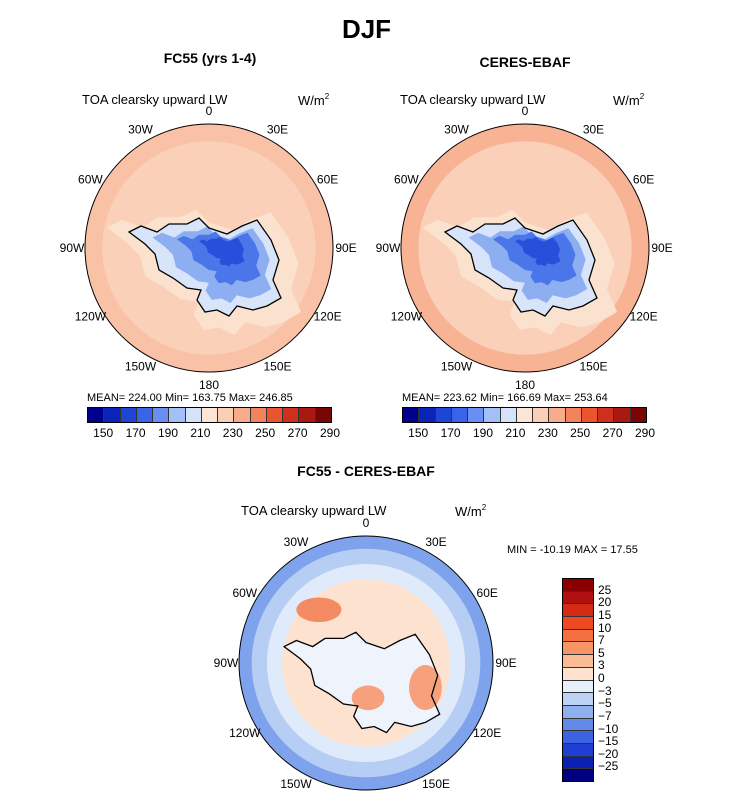 The width and height of the screenshot is (733, 798). Describe the element at coordinates (605, 703) in the screenshot. I see `colorbar-tick-label: −5` at that location.